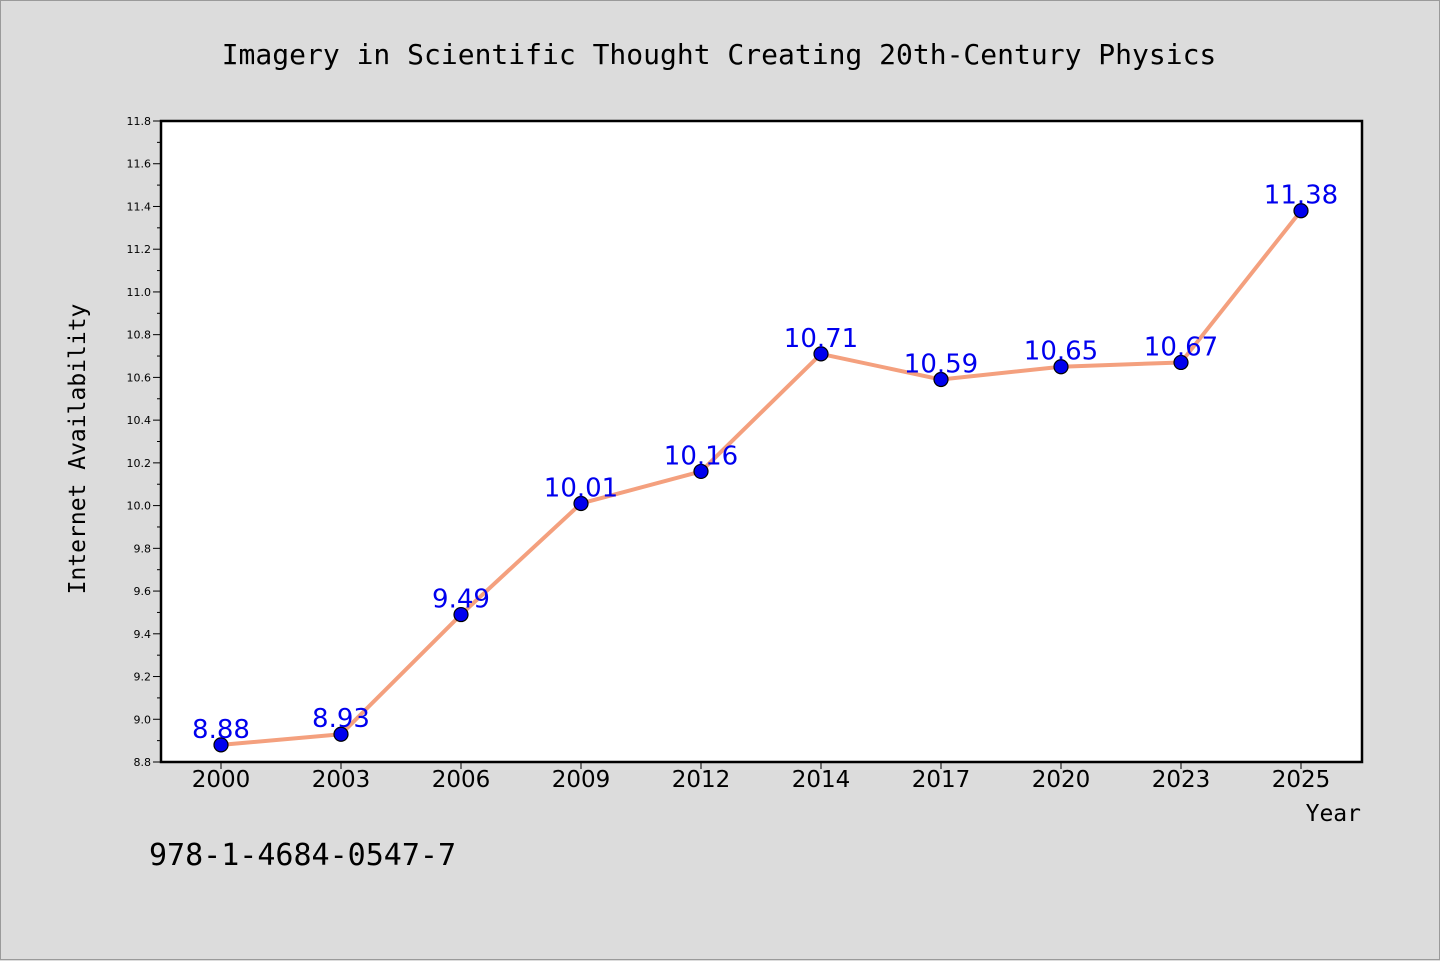 The image size is (1440, 961). Describe the element at coordinates (461, 600) in the screenshot. I see `data-label: 9.49` at that location.